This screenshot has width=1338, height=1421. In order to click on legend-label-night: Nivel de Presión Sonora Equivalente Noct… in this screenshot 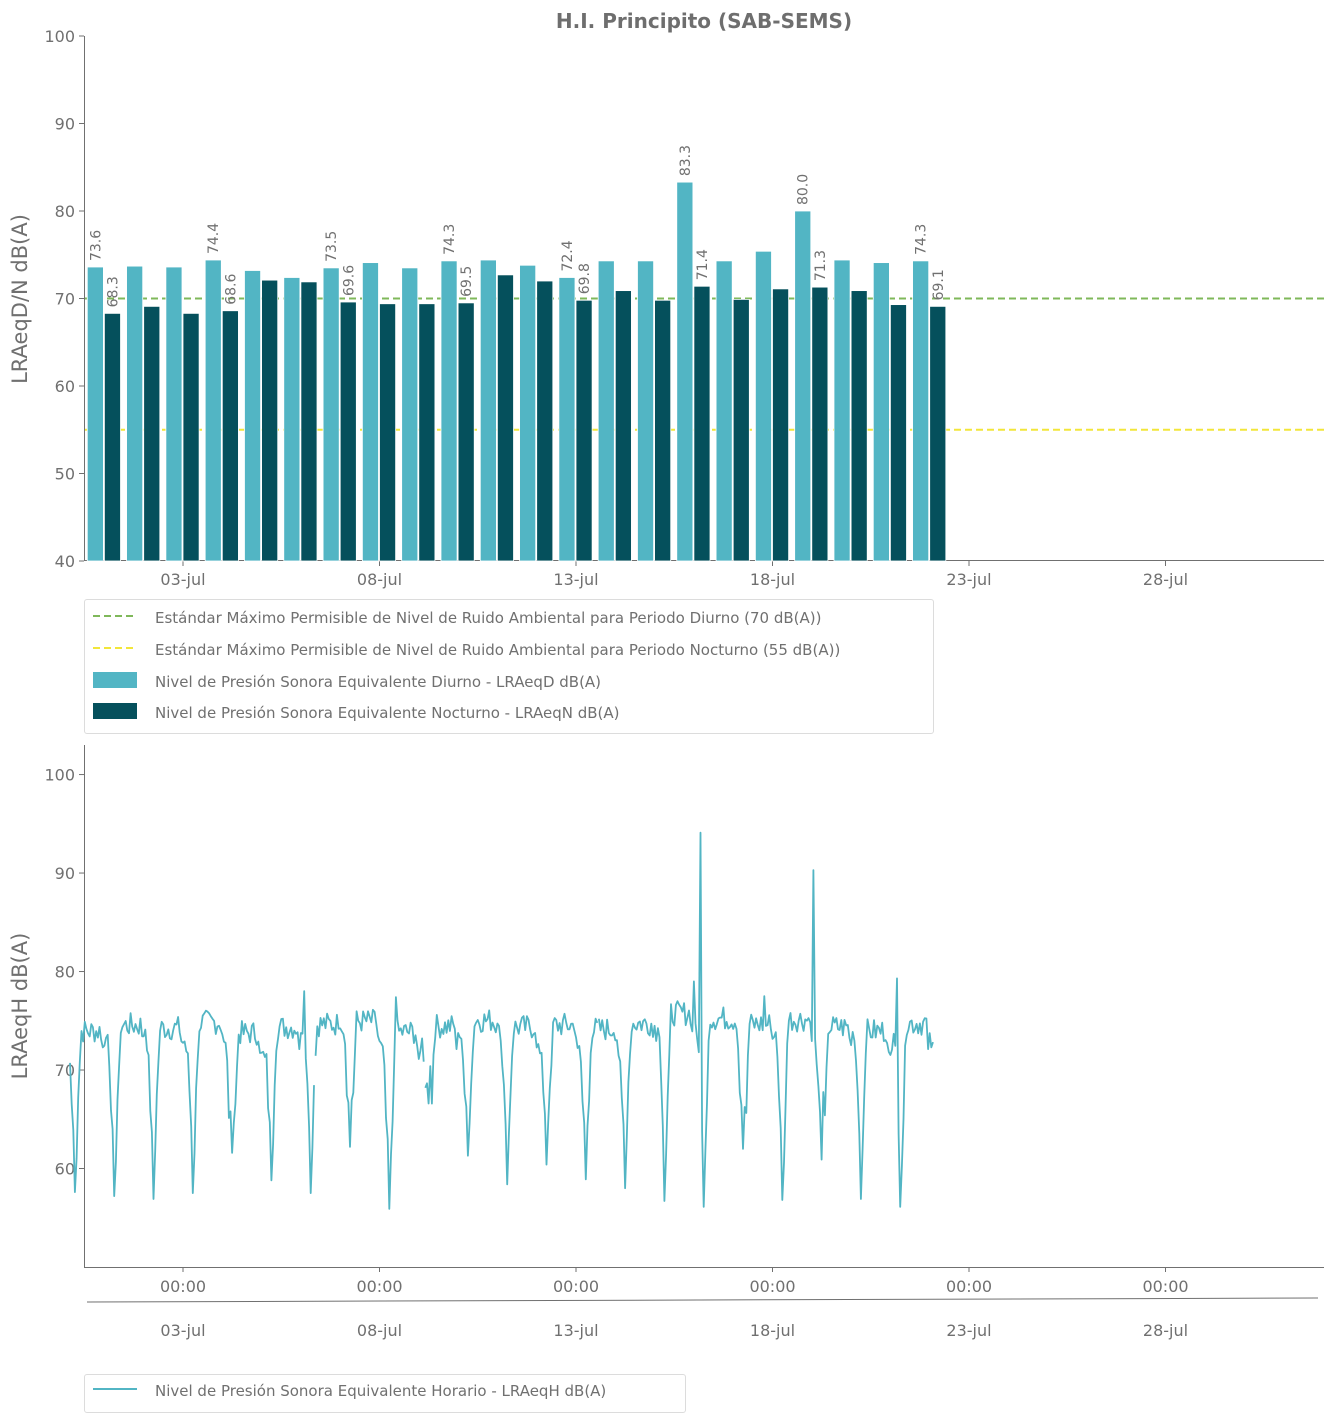, I will do `click(387, 713)`.